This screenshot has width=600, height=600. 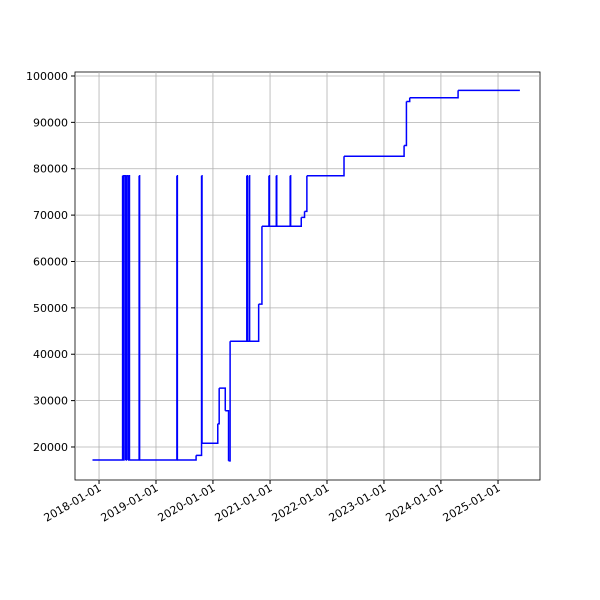 What do you see at coordinates (415, 502) in the screenshot?
I see `x-tick-label: 2024-01-01` at bounding box center [415, 502].